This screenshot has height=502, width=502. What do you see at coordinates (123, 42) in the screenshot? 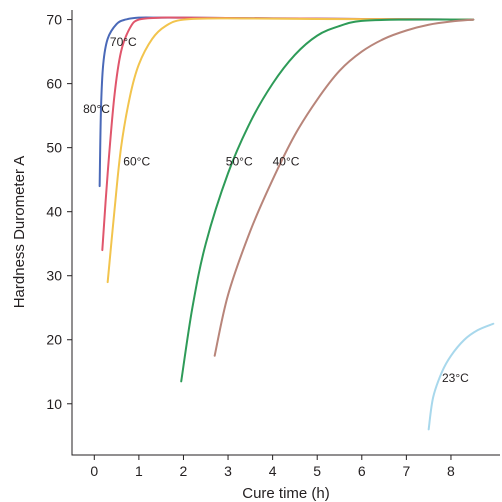
I see `series-label: 70°C` at bounding box center [123, 42].